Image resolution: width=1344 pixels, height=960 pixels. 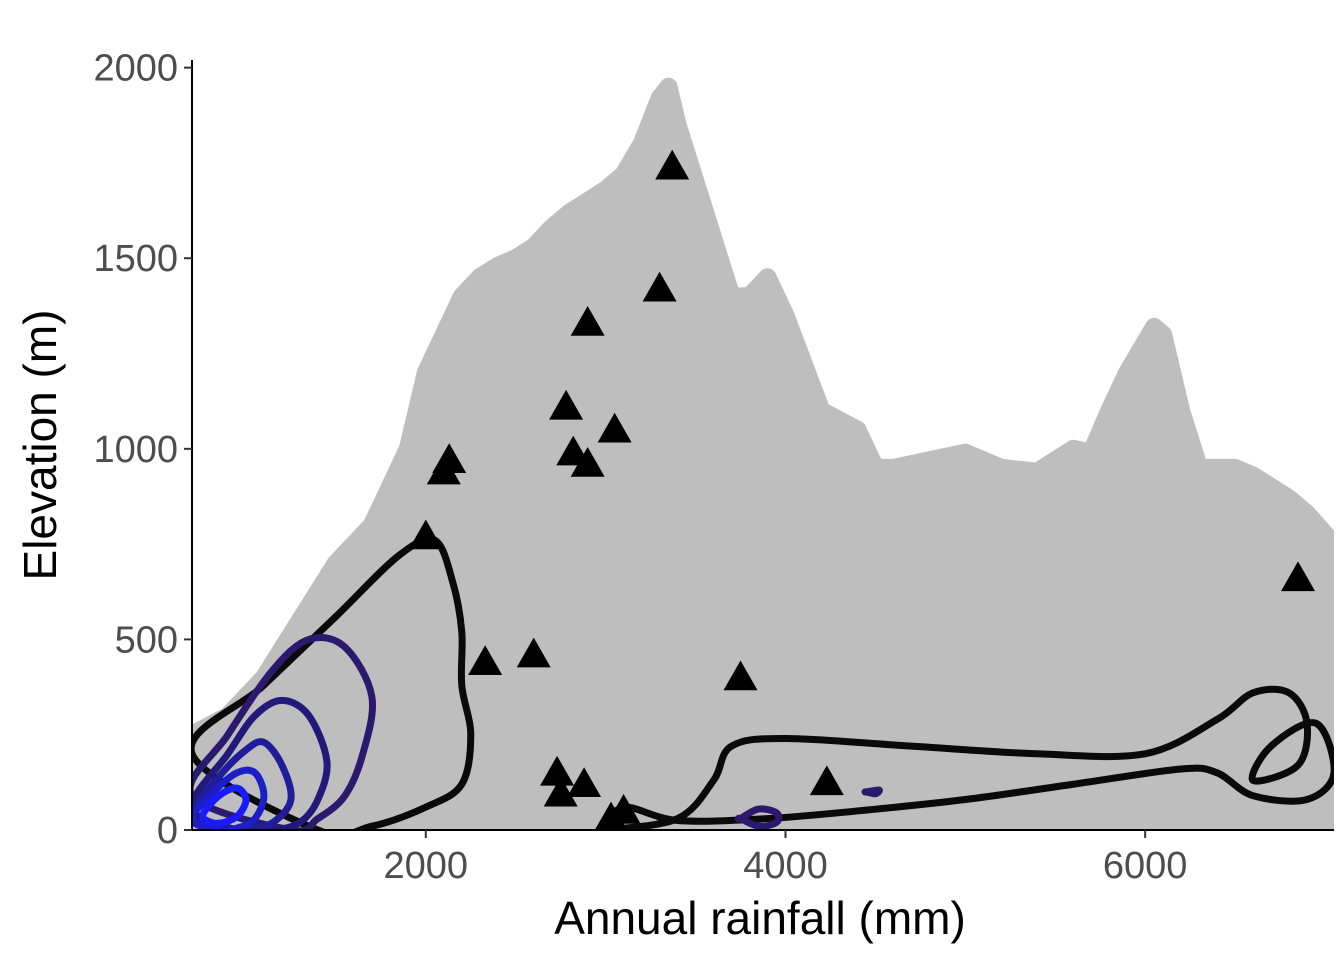 What do you see at coordinates (146, 640) in the screenshot?
I see `y-tick-label: 500` at bounding box center [146, 640].